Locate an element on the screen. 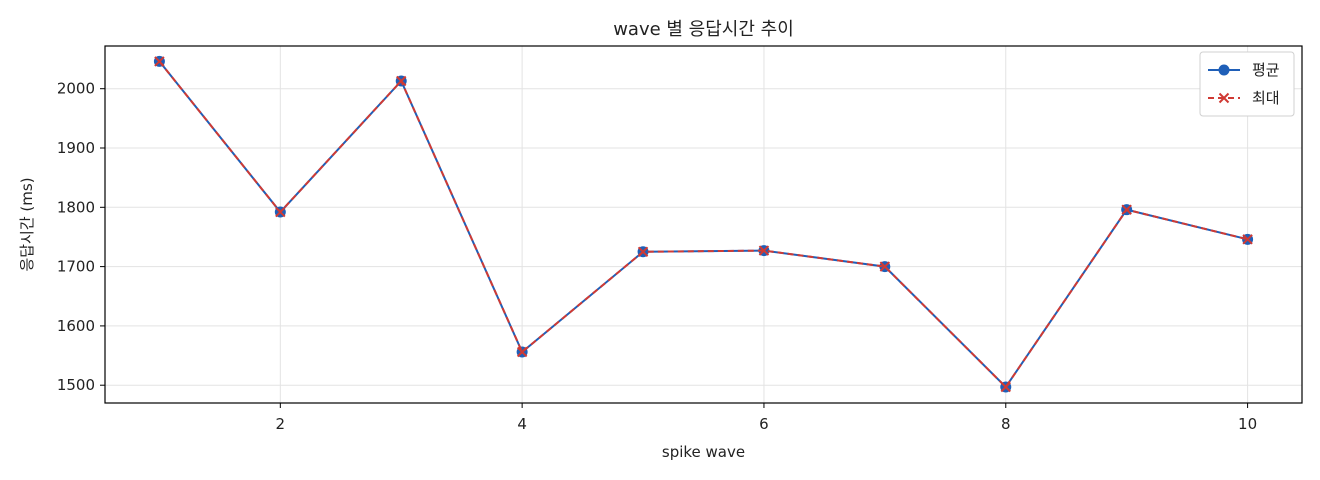 The image size is (1320, 480). x-tick-label: 10 is located at coordinates (1247, 424).